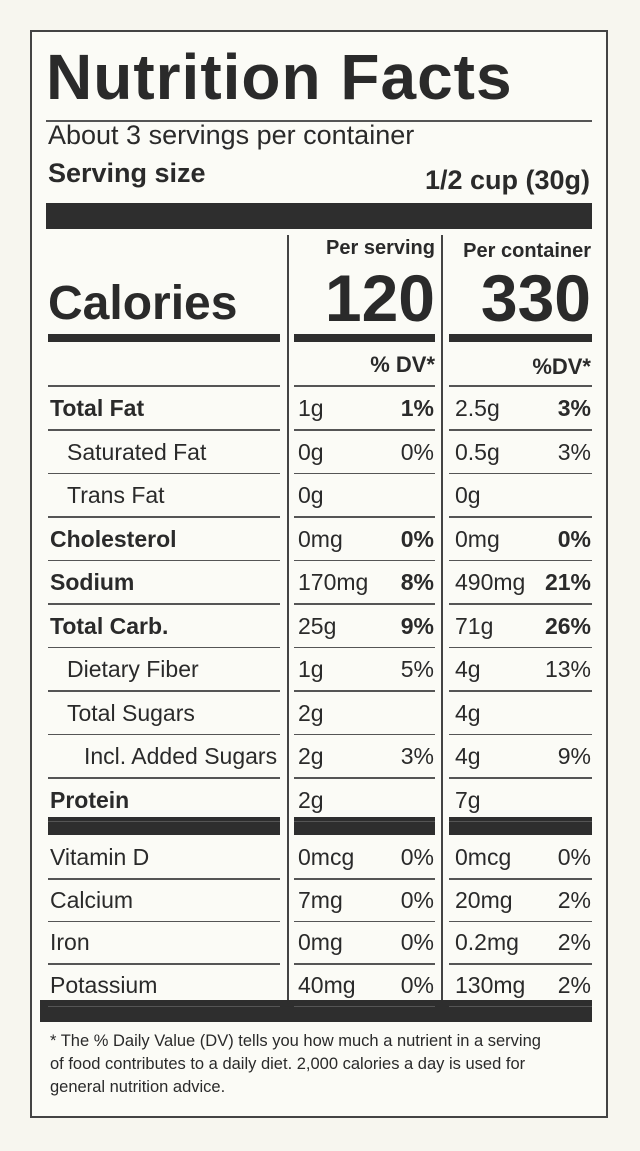  What do you see at coordinates (417, 408) in the screenshot?
I see `daily-value: 1%` at bounding box center [417, 408].